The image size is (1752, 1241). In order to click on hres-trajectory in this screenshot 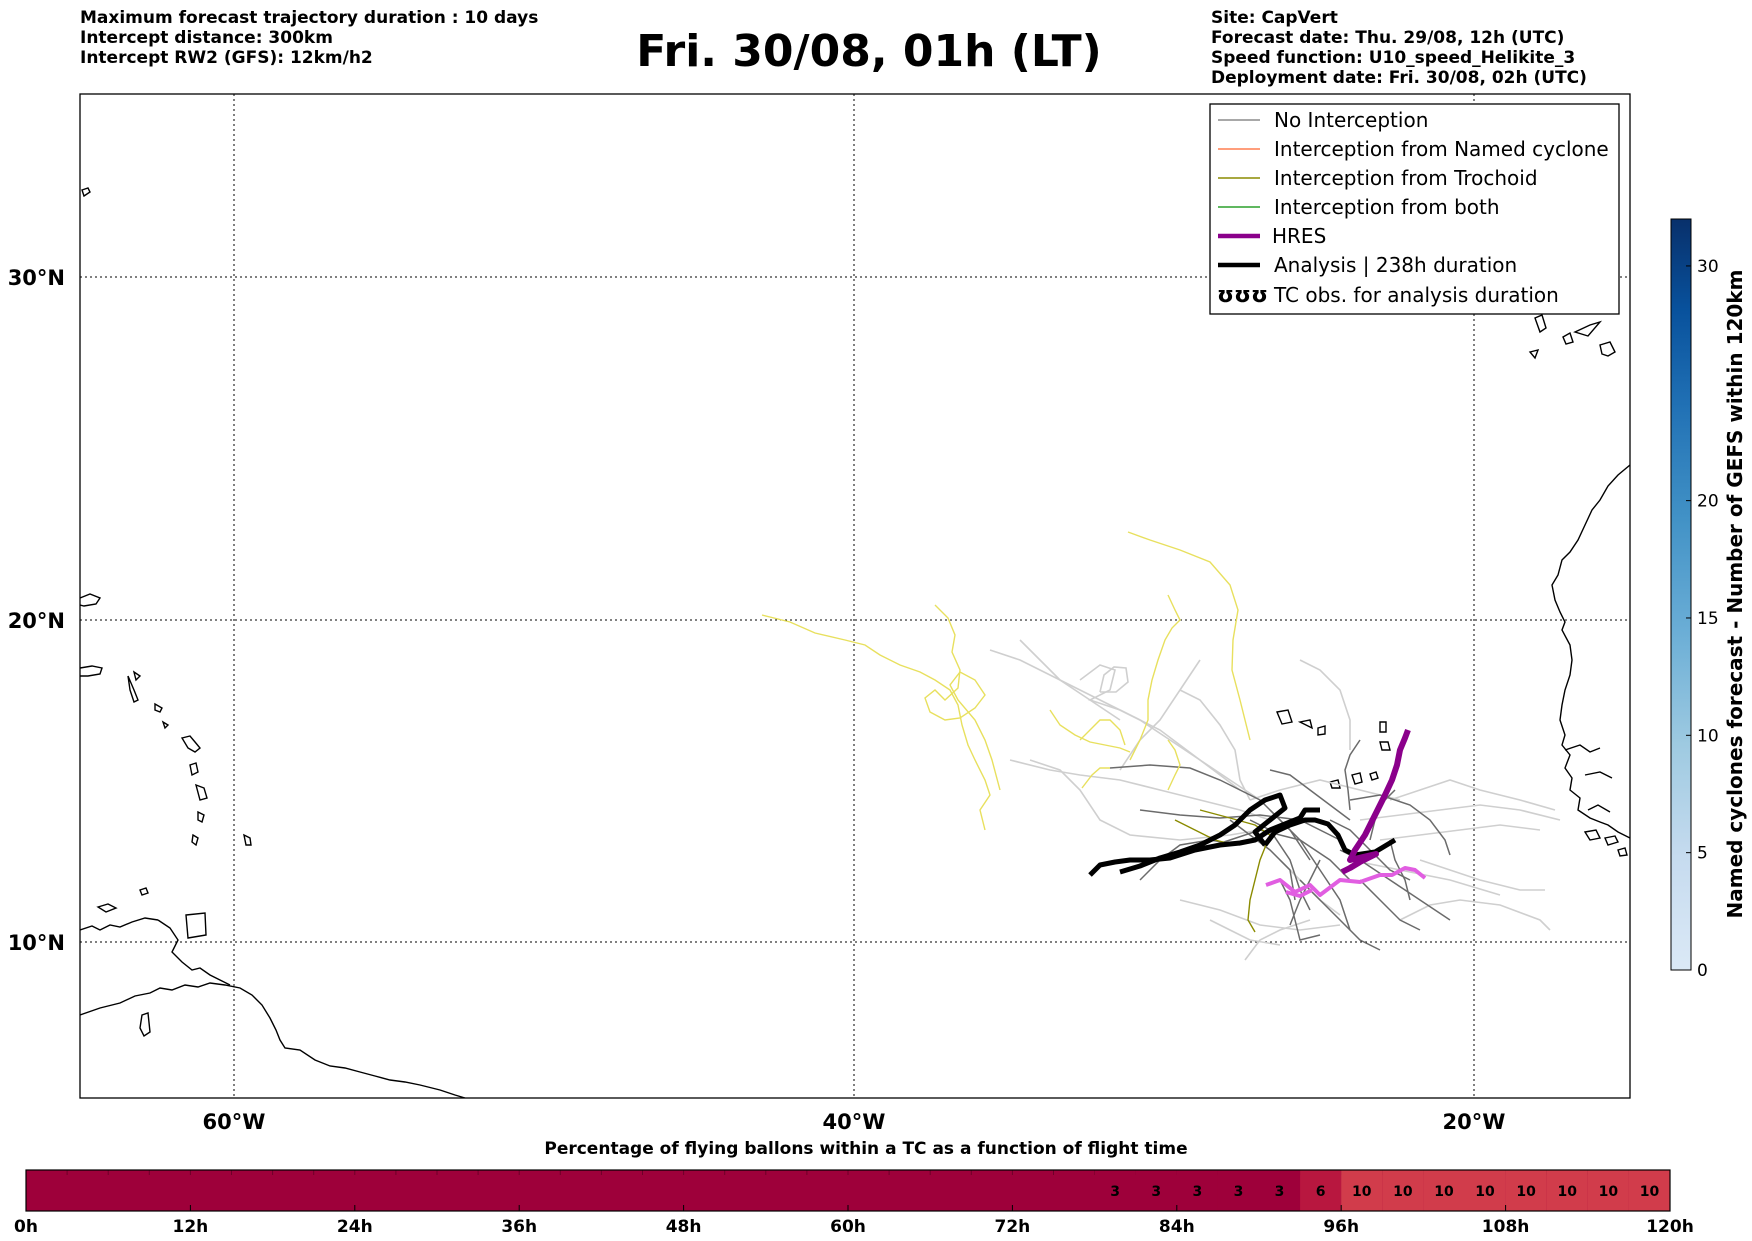, I will do `click(1346, 813)`.